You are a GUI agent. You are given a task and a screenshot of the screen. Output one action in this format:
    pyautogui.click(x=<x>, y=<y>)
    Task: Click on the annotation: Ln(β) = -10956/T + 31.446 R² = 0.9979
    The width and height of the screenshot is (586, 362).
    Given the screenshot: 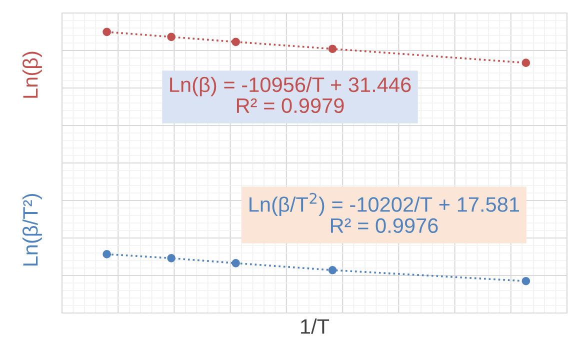 What is the action you would take?
    pyautogui.click(x=290, y=95)
    